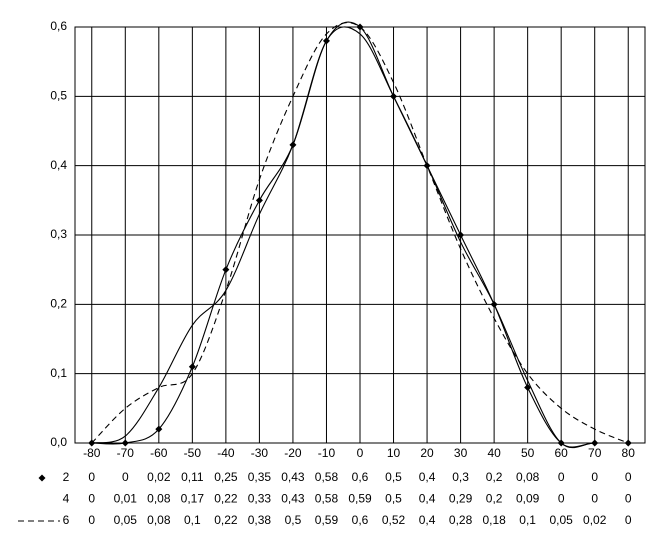  Describe the element at coordinates (293, 453) in the screenshot. I see `x-tick-label: -20` at that location.